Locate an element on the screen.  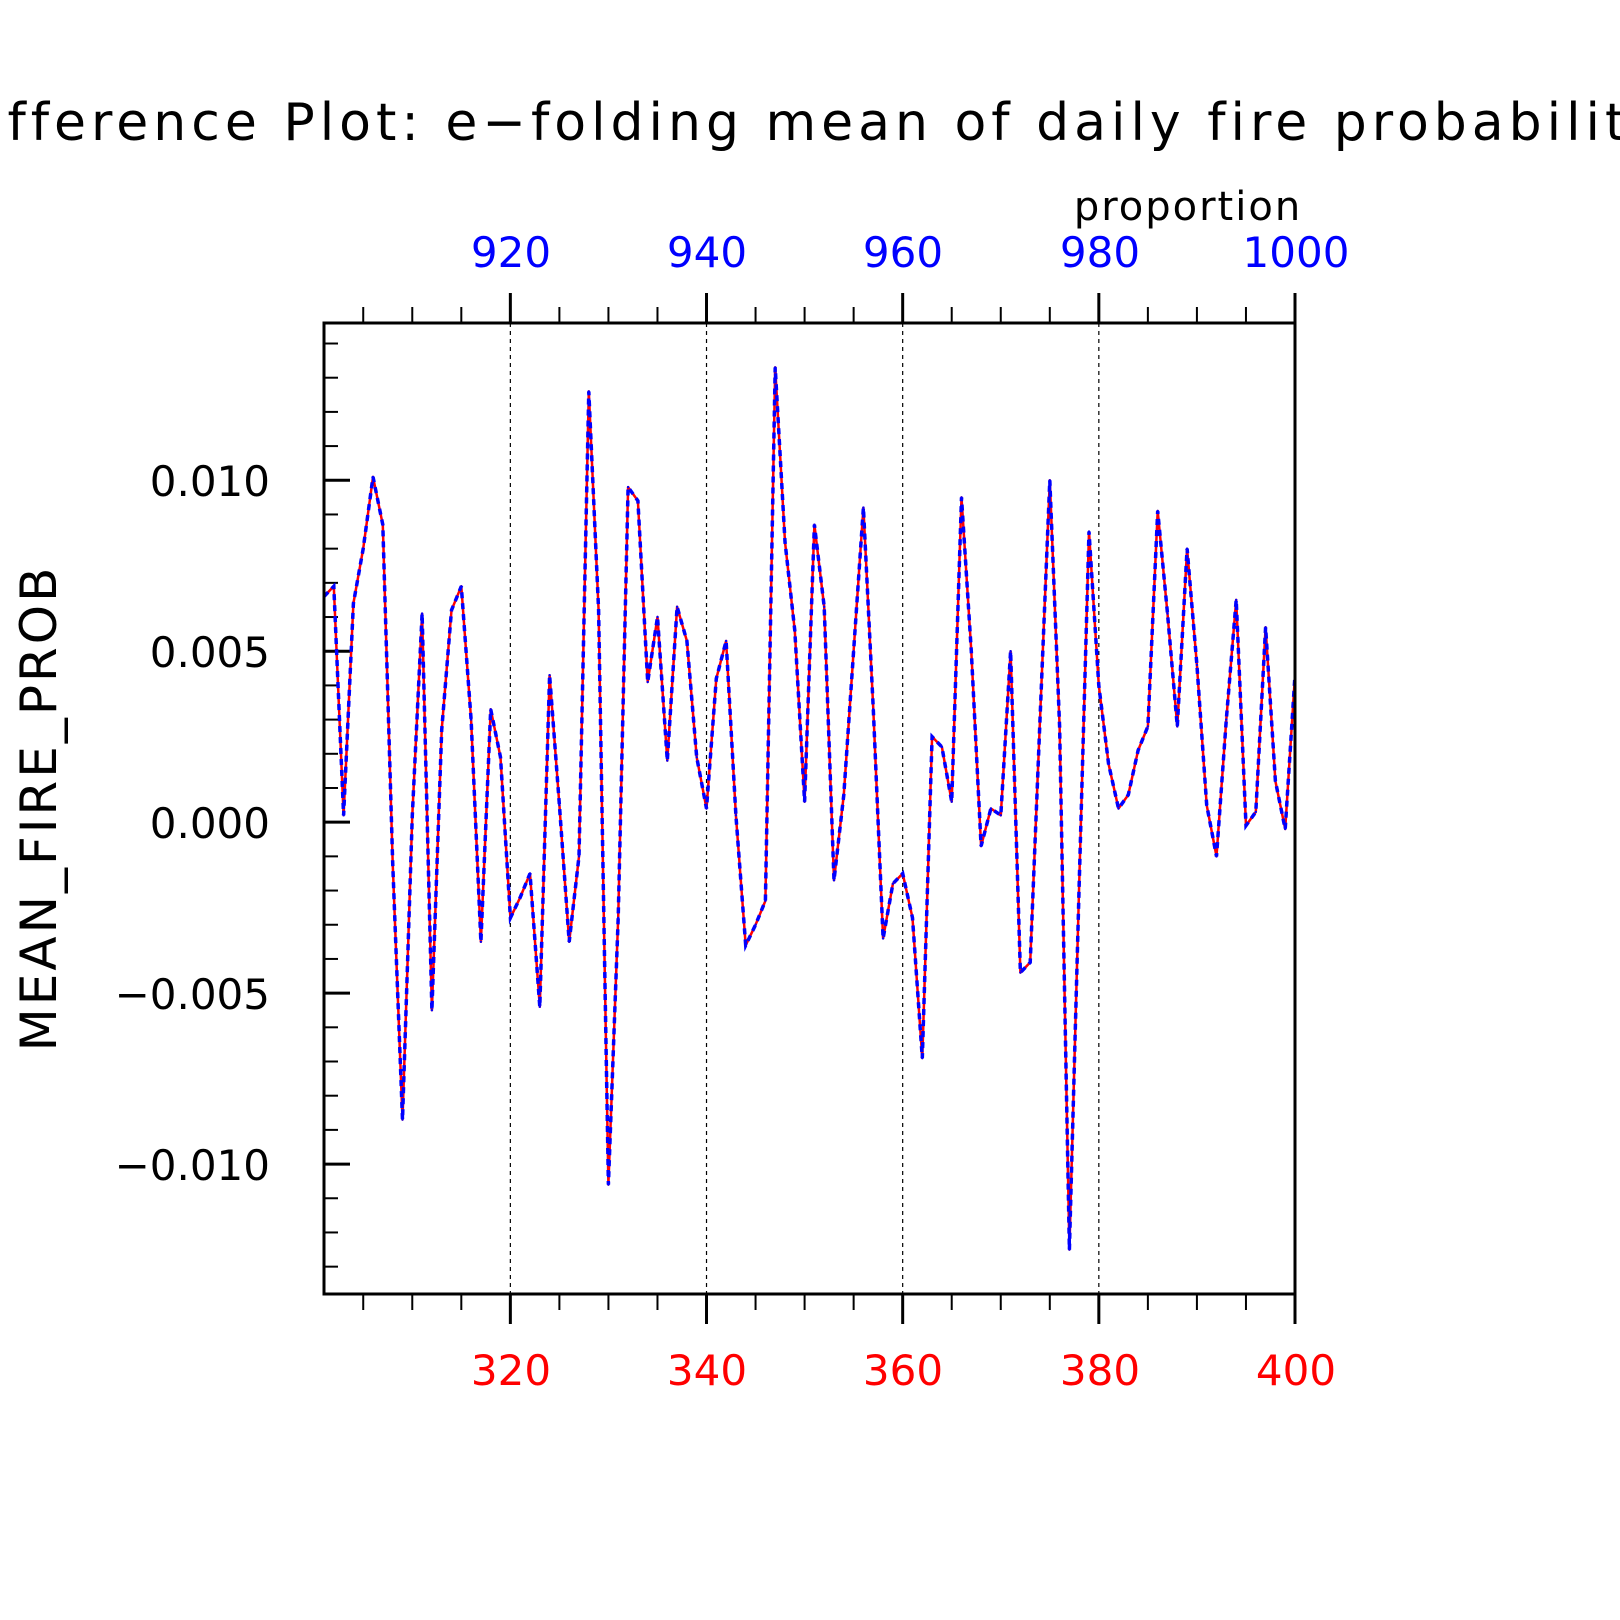
bottom-tick-label: 380 is located at coordinates (1100, 1370).